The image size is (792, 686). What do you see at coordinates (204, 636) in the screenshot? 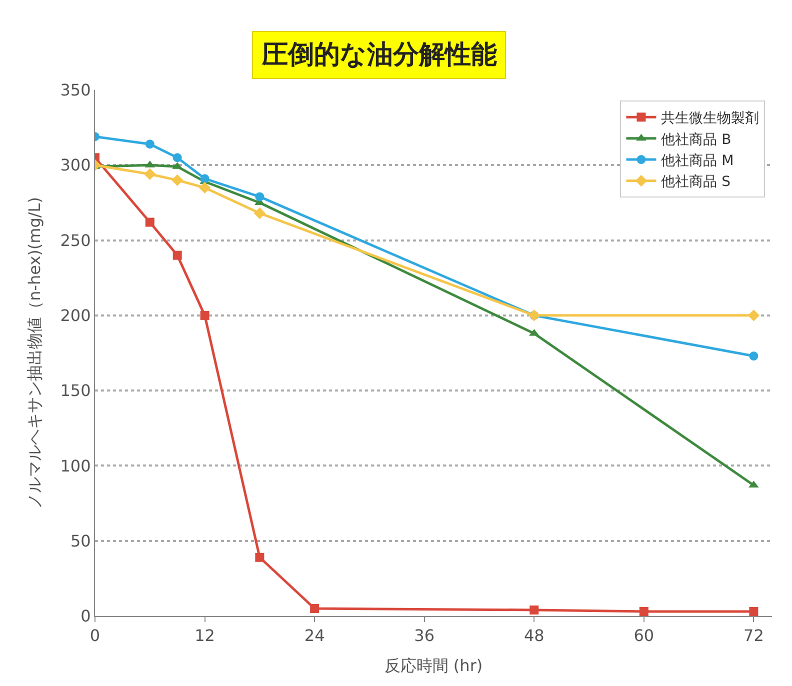
I see `x-tick-label: 12` at bounding box center [204, 636].